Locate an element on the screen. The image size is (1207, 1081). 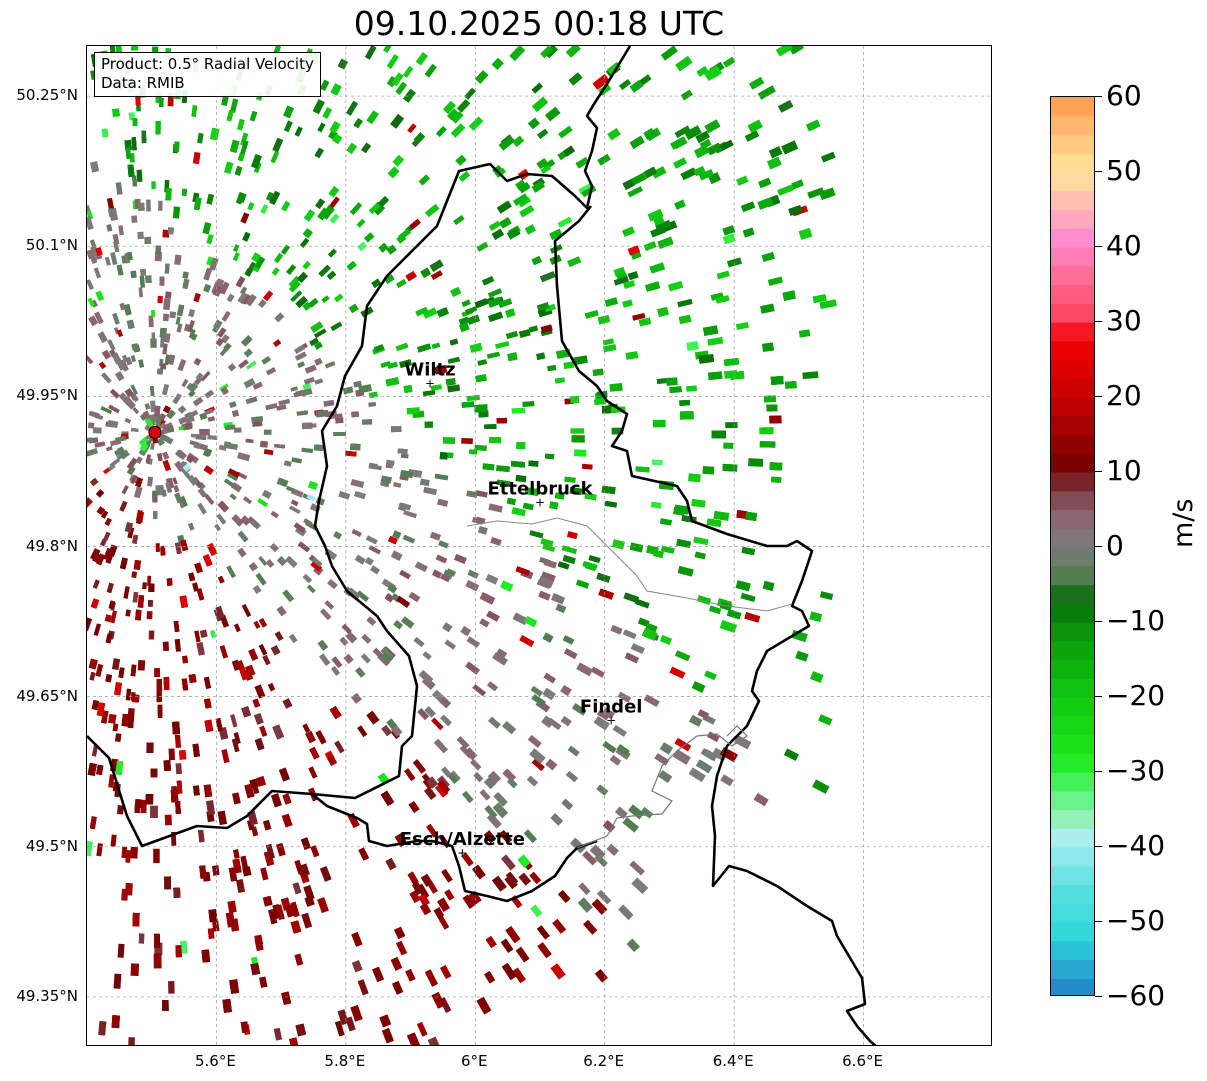
colorbar-tick-label: 30 is located at coordinates (1124, 320).